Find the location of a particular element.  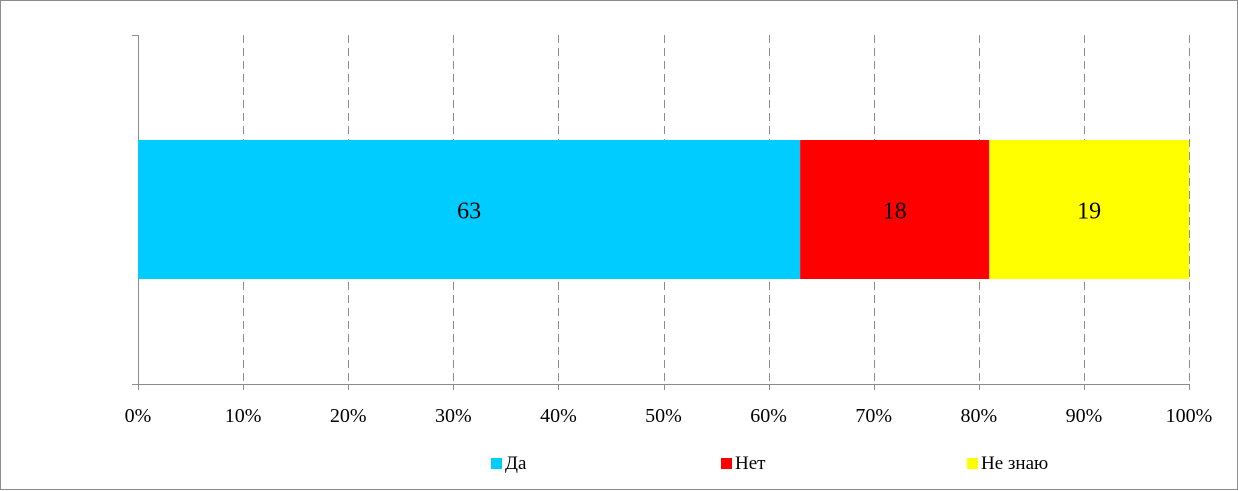

legend-item: Нет is located at coordinates (743, 463).